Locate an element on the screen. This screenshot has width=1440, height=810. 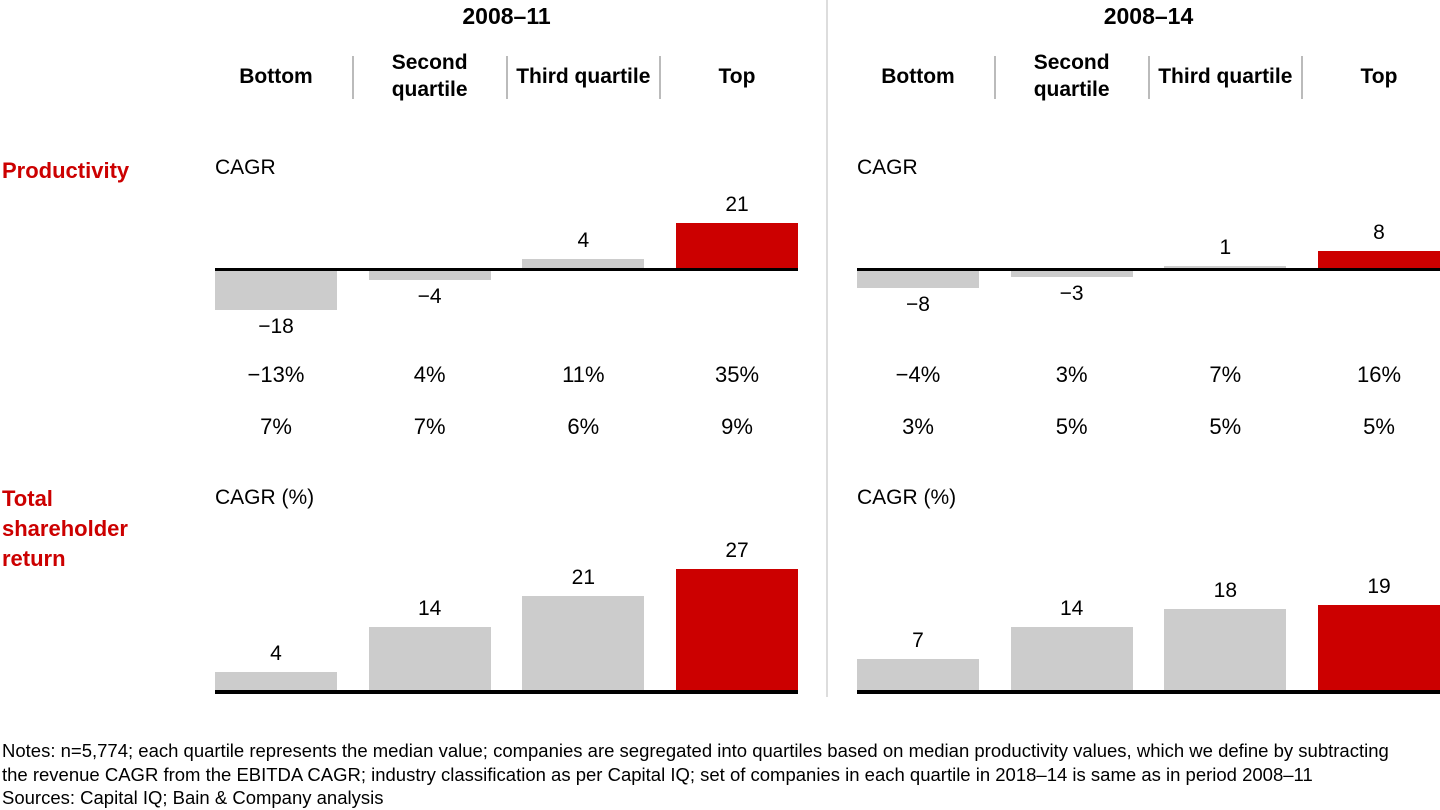
bar-value-label: −3 is located at coordinates (1071, 293).